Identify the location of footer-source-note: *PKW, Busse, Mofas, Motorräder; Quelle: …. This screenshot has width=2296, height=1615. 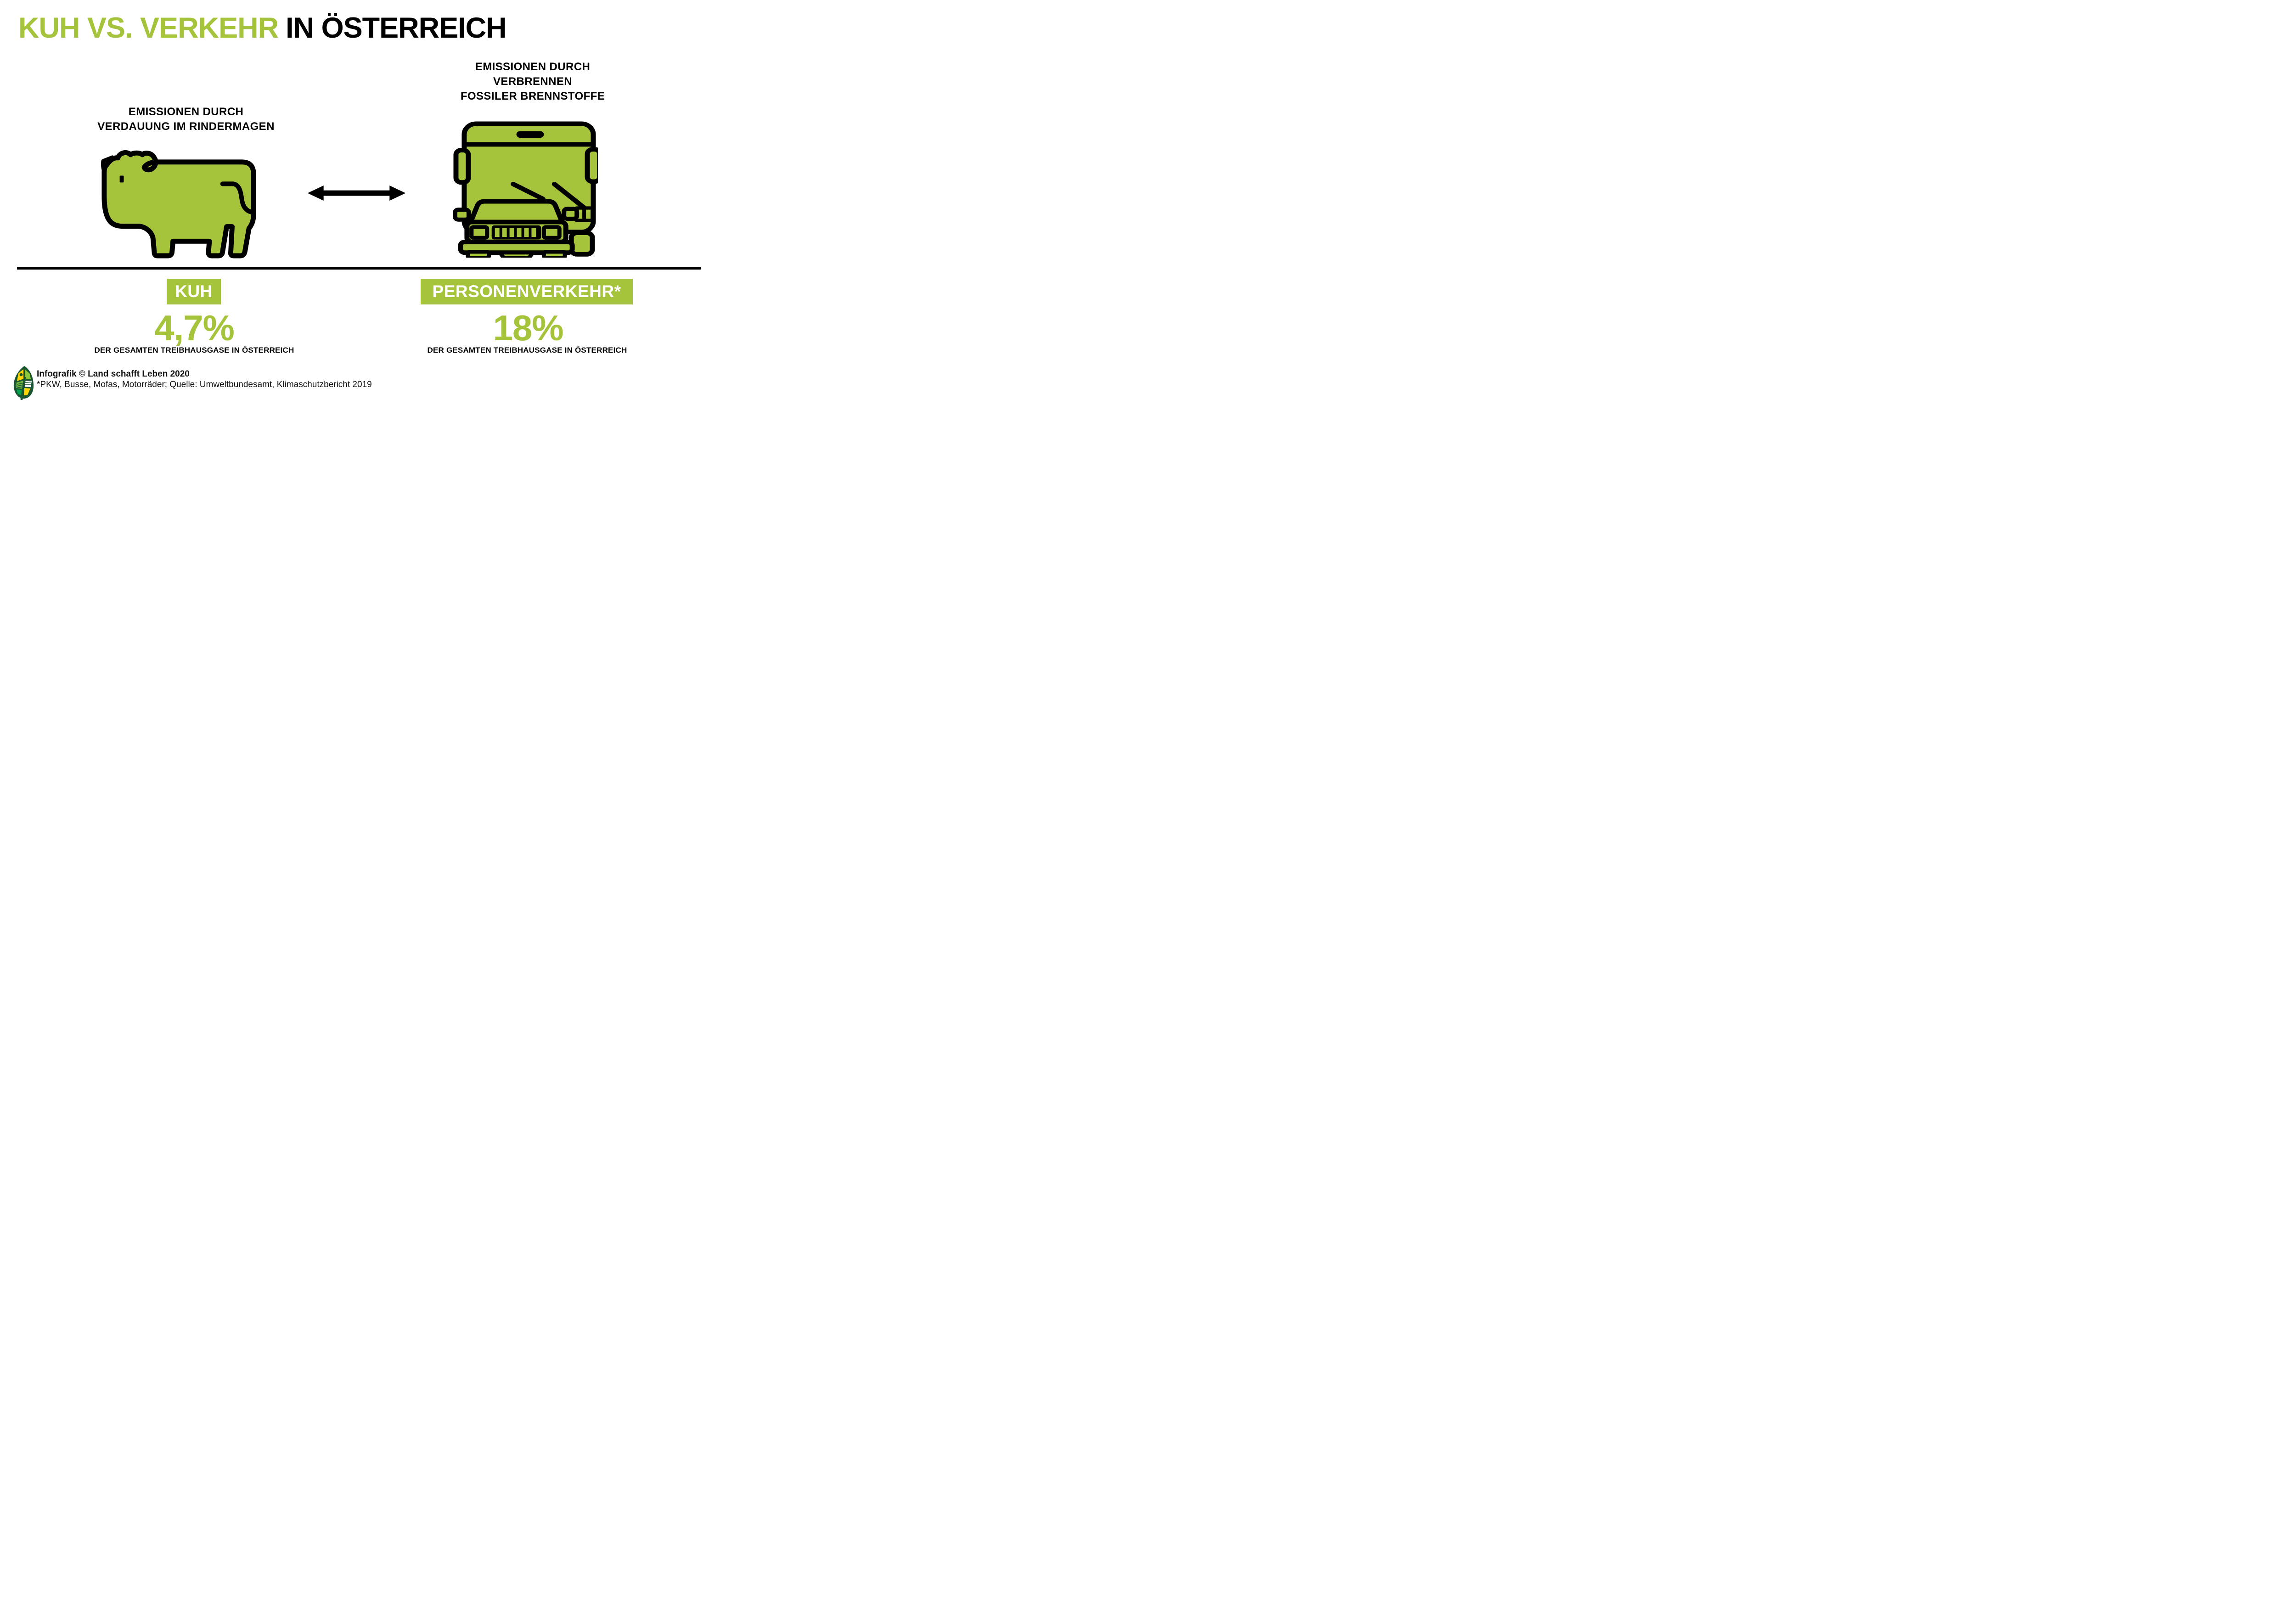
(204, 385).